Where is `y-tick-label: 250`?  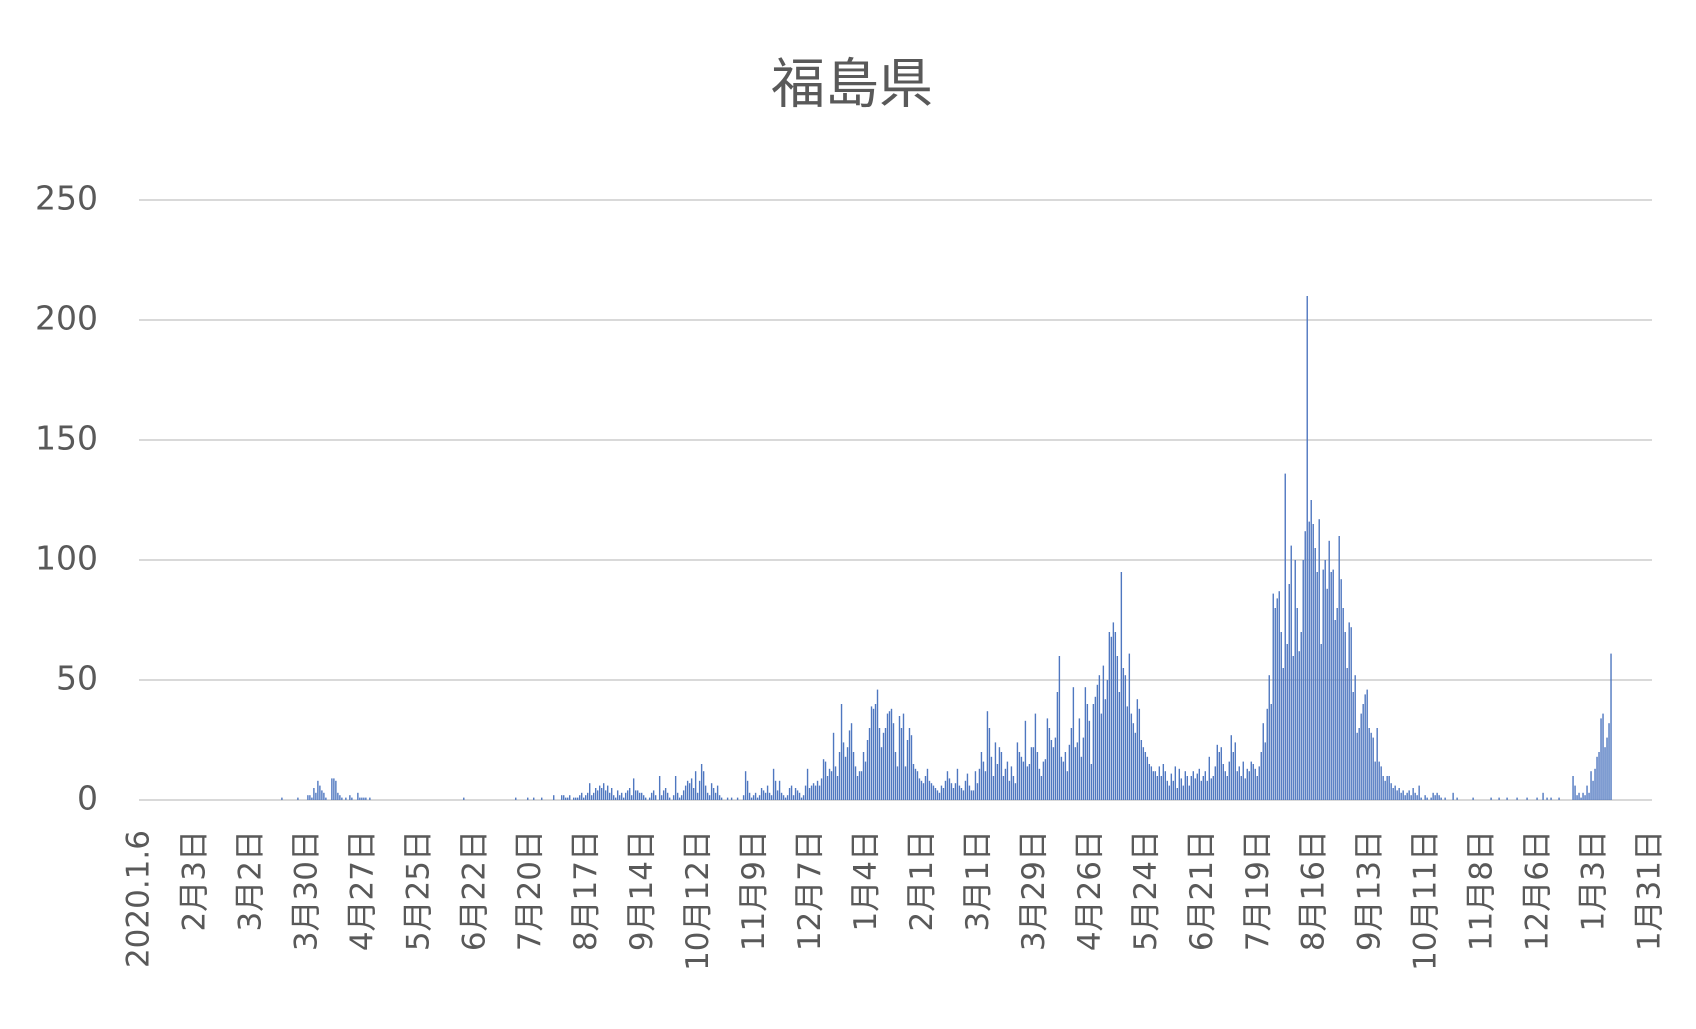
y-tick-label: 250 is located at coordinates (66, 198).